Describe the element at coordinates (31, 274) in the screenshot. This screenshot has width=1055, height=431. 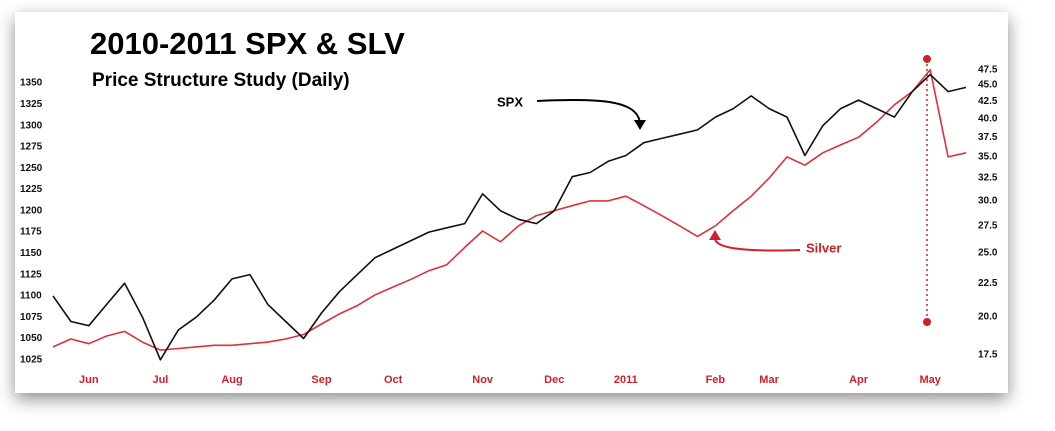
I see `y-tick-label: 1125` at that location.